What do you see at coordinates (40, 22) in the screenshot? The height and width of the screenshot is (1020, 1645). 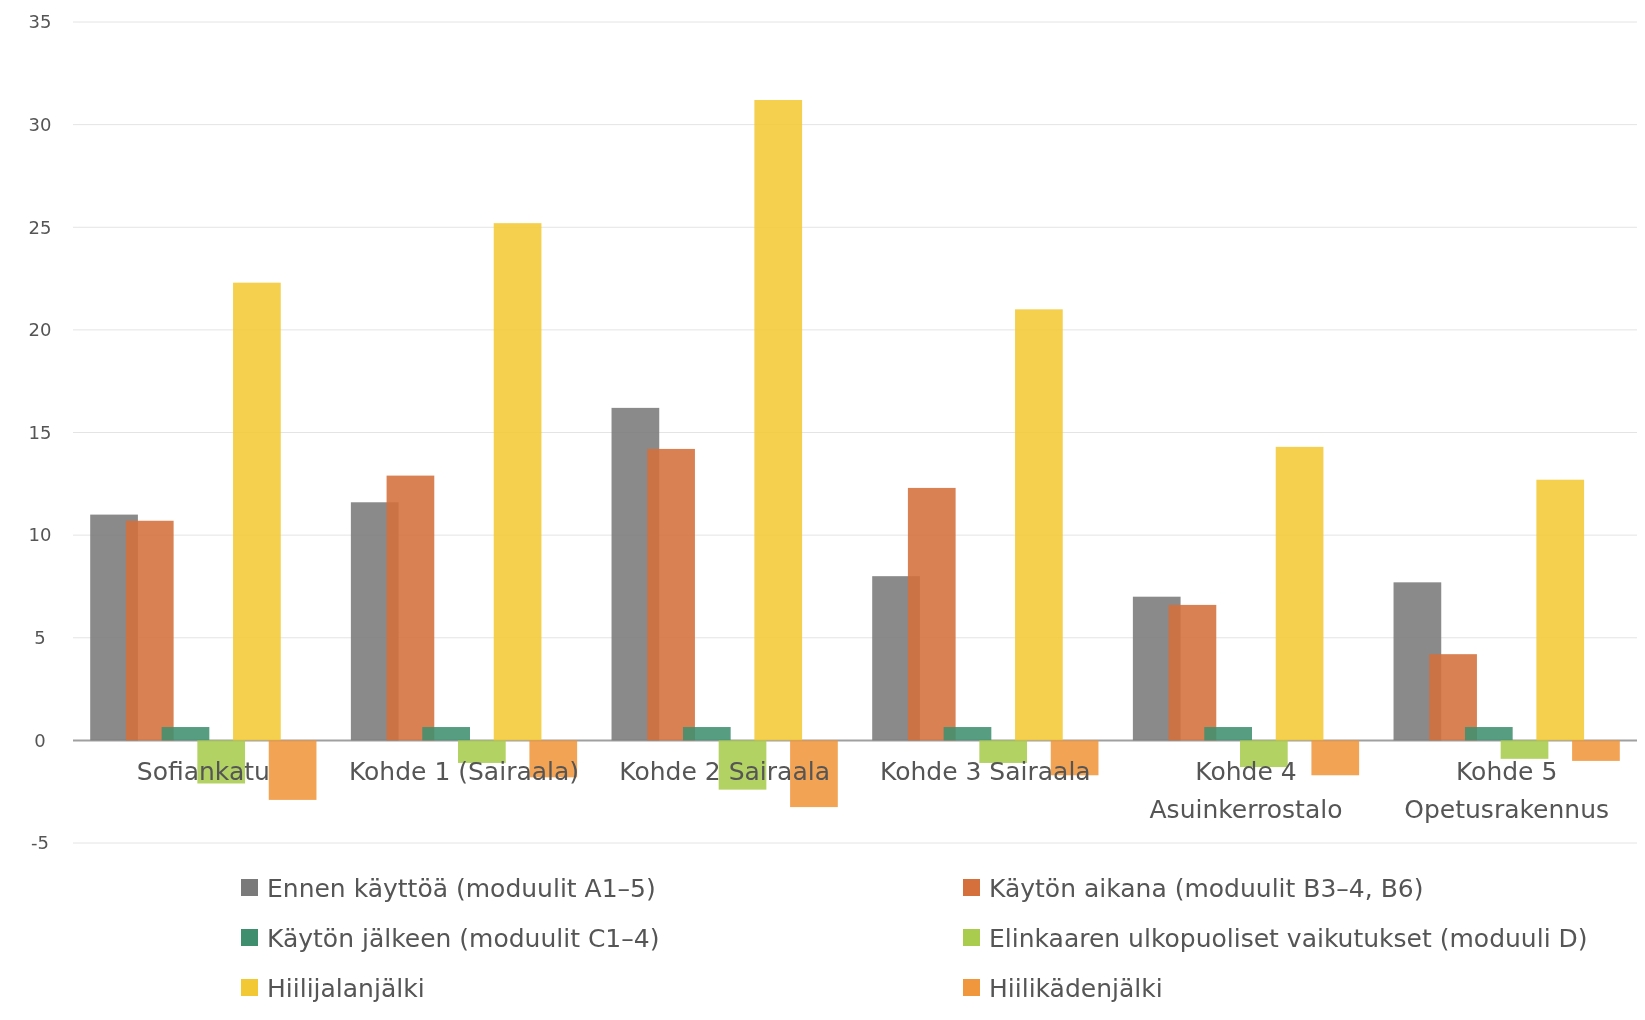 I see `y-tick-label: 35` at bounding box center [40, 22].